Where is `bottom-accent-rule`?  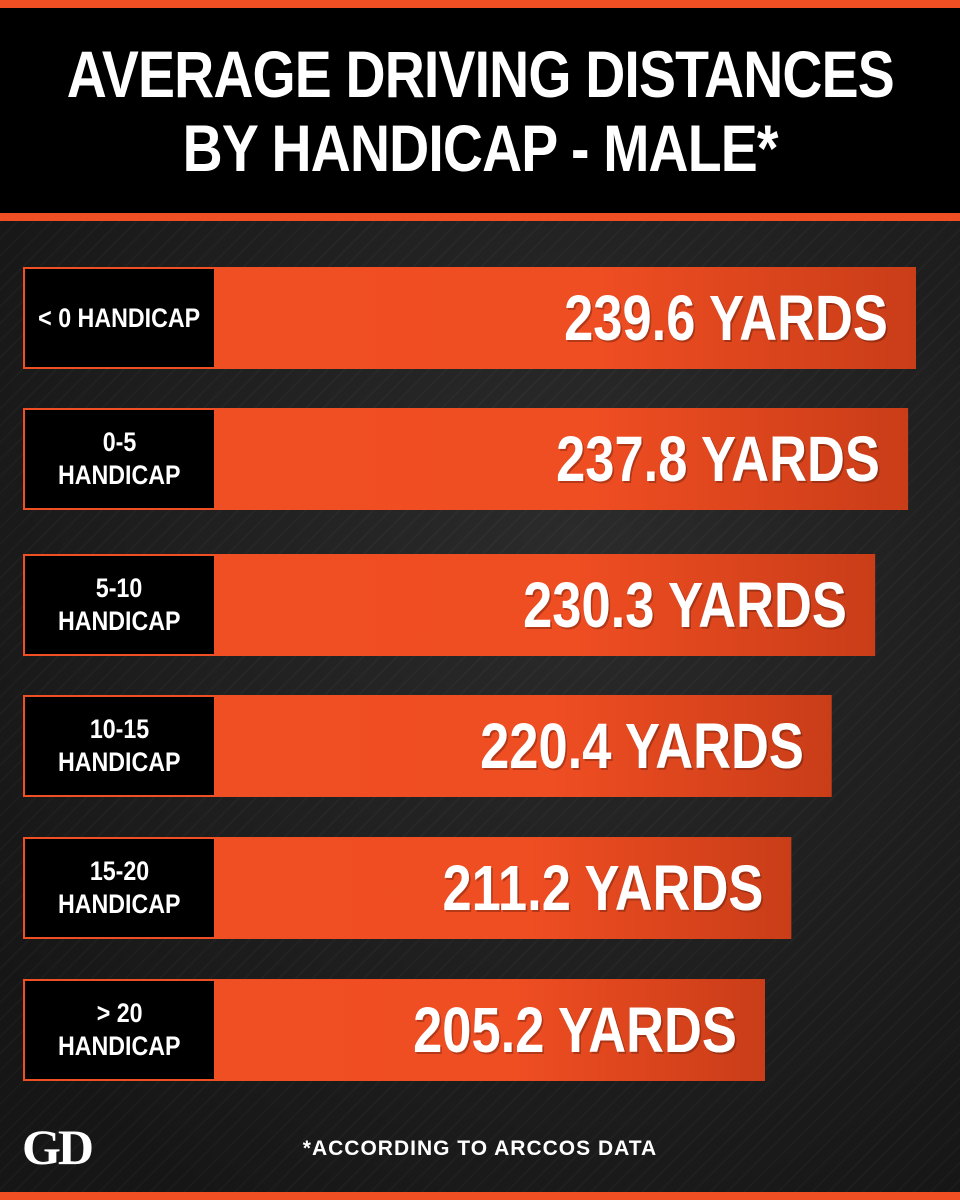 bottom-accent-rule is located at coordinates (480, 1196).